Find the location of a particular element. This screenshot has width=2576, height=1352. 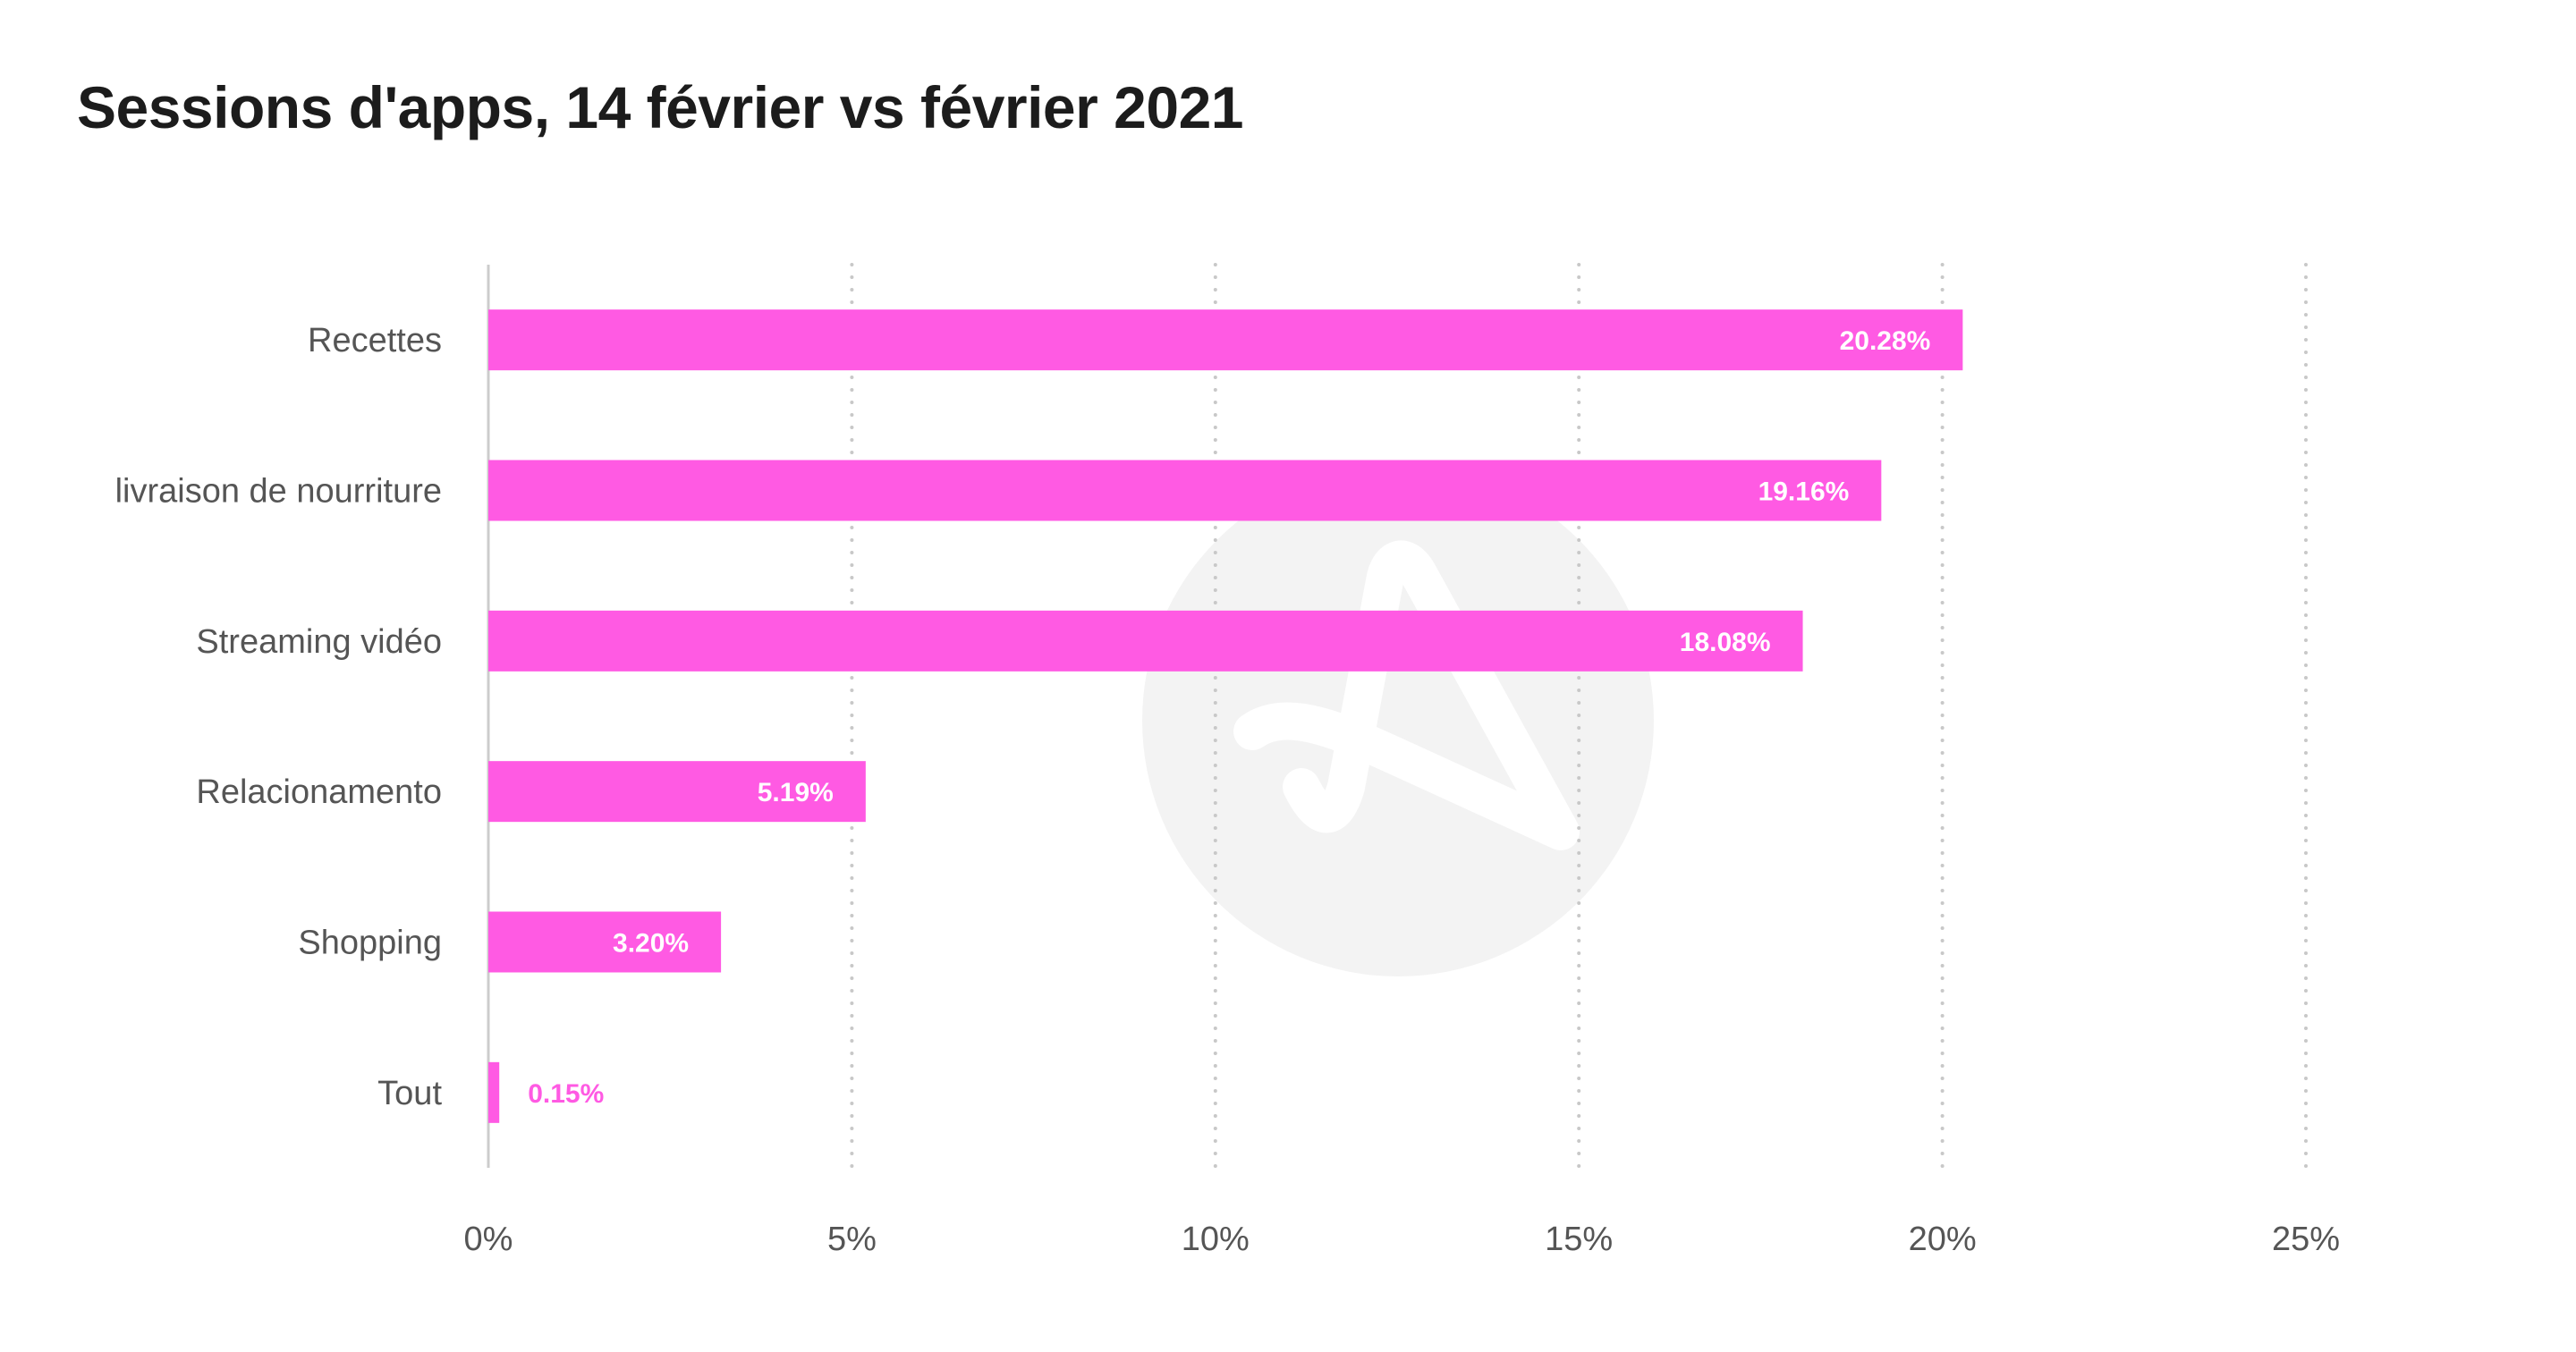

x-tick-label: 0% is located at coordinates (488, 1239).